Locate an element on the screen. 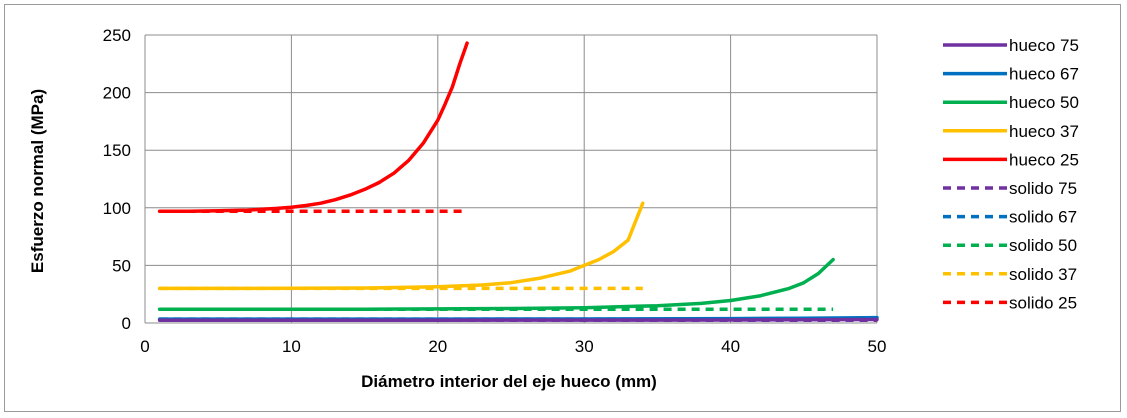 This screenshot has width=1127, height=418. legend-label: solido 75 is located at coordinates (1043, 188).